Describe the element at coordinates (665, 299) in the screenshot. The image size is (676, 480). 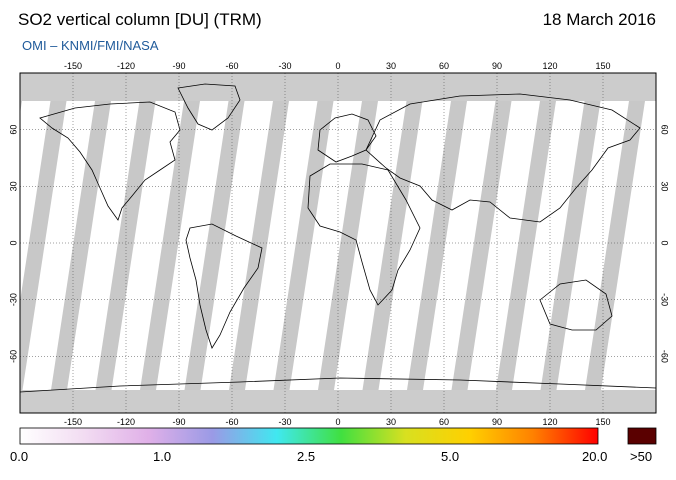
I see `lat-tick-label-right: -30` at that location.